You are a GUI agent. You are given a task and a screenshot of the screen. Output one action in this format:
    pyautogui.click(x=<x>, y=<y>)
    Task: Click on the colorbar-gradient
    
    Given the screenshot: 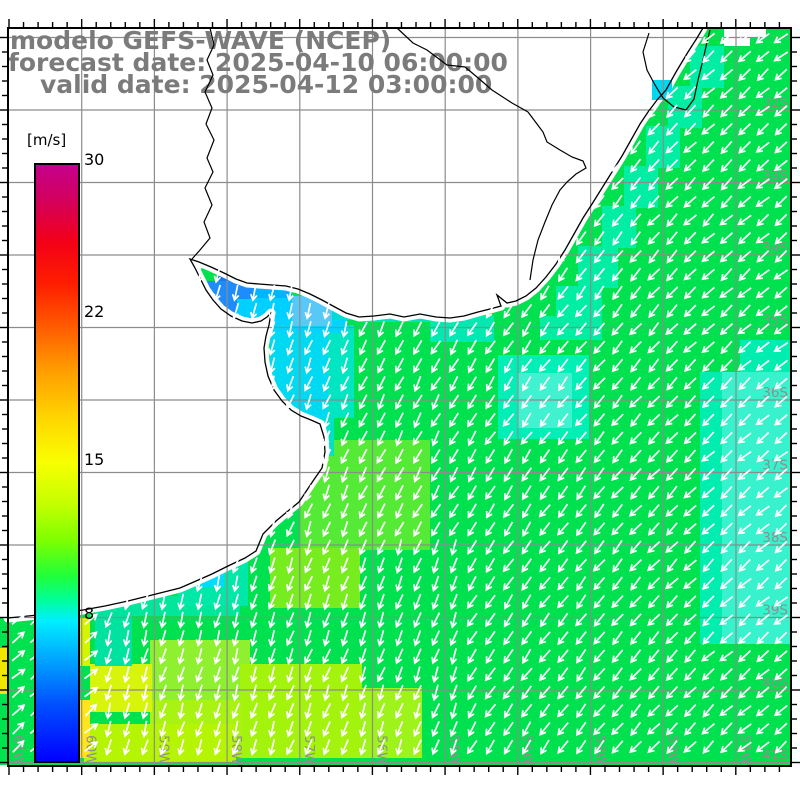 What is the action you would take?
    pyautogui.click(x=57, y=463)
    